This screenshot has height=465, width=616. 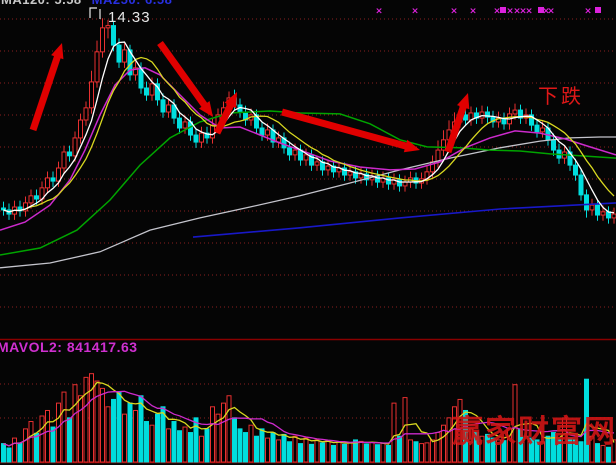 What do you see at coordinates (534, 431) in the screenshot?
I see `watermark-text: 赢家财富网` at bounding box center [534, 431].